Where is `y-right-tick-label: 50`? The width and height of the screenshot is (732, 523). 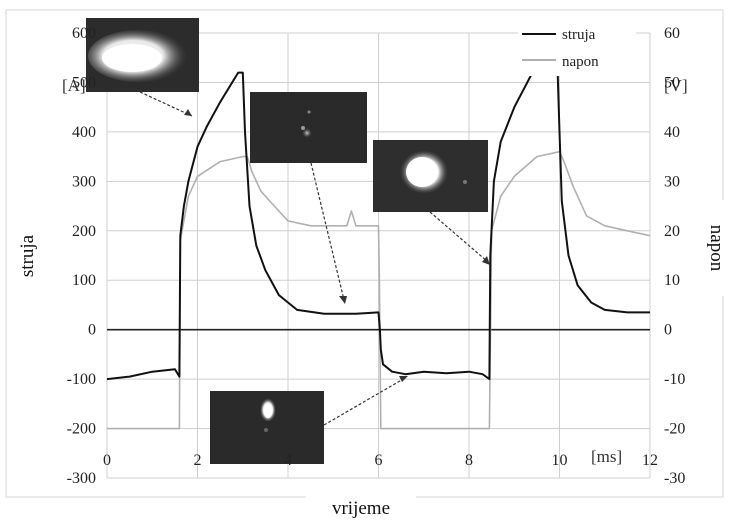 y-right-tick-label: 50 is located at coordinates (672, 82).